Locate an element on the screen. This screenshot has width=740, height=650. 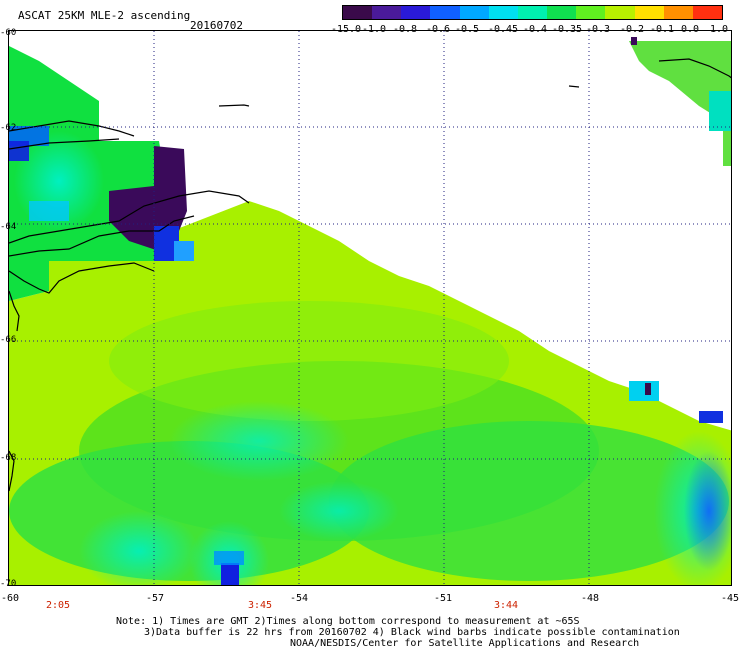
colorbar-label: -0.45 is located at coordinates (503, 29).